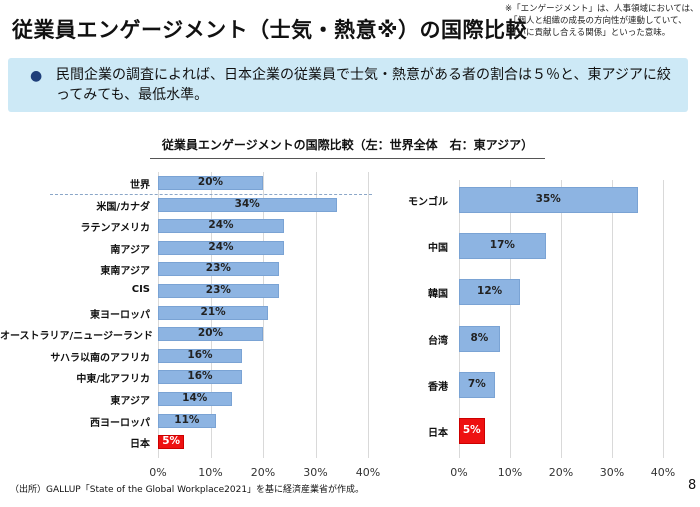 Image resolution: width=700 pixels, height=507 pixels. What do you see at coordinates (269, 30) in the screenshot?
I see `page-title: 従業員エンゲージメント（士気・熱意※）の国際比較` at bounding box center [269, 30].